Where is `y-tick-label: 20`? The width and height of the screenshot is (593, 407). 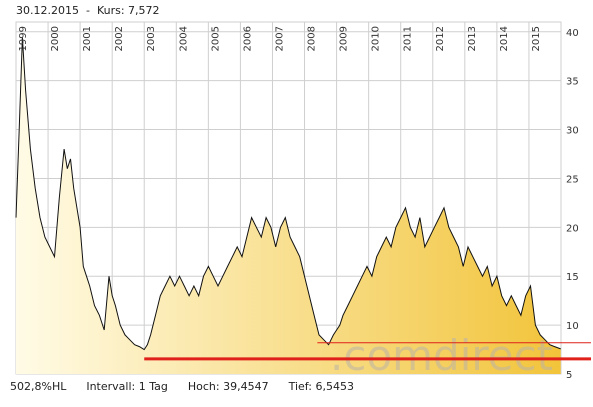 y-tick-label: 20 is located at coordinates (572, 228).